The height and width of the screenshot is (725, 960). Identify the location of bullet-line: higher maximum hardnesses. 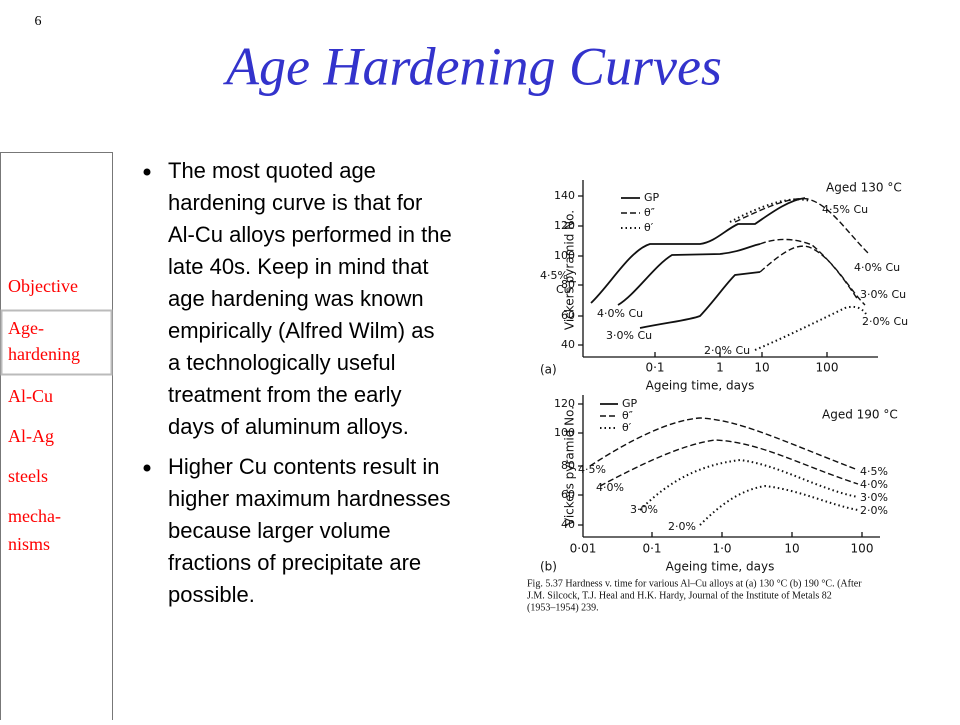
(309, 498).